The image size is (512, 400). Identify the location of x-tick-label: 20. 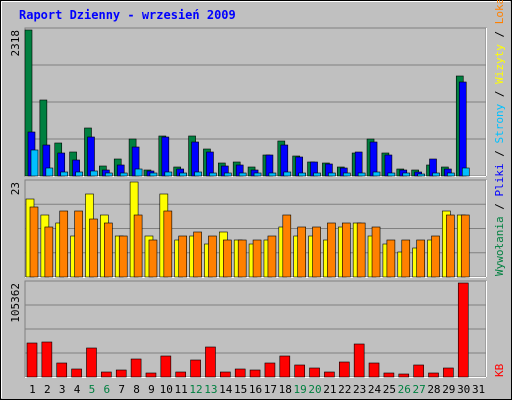
(314, 389).